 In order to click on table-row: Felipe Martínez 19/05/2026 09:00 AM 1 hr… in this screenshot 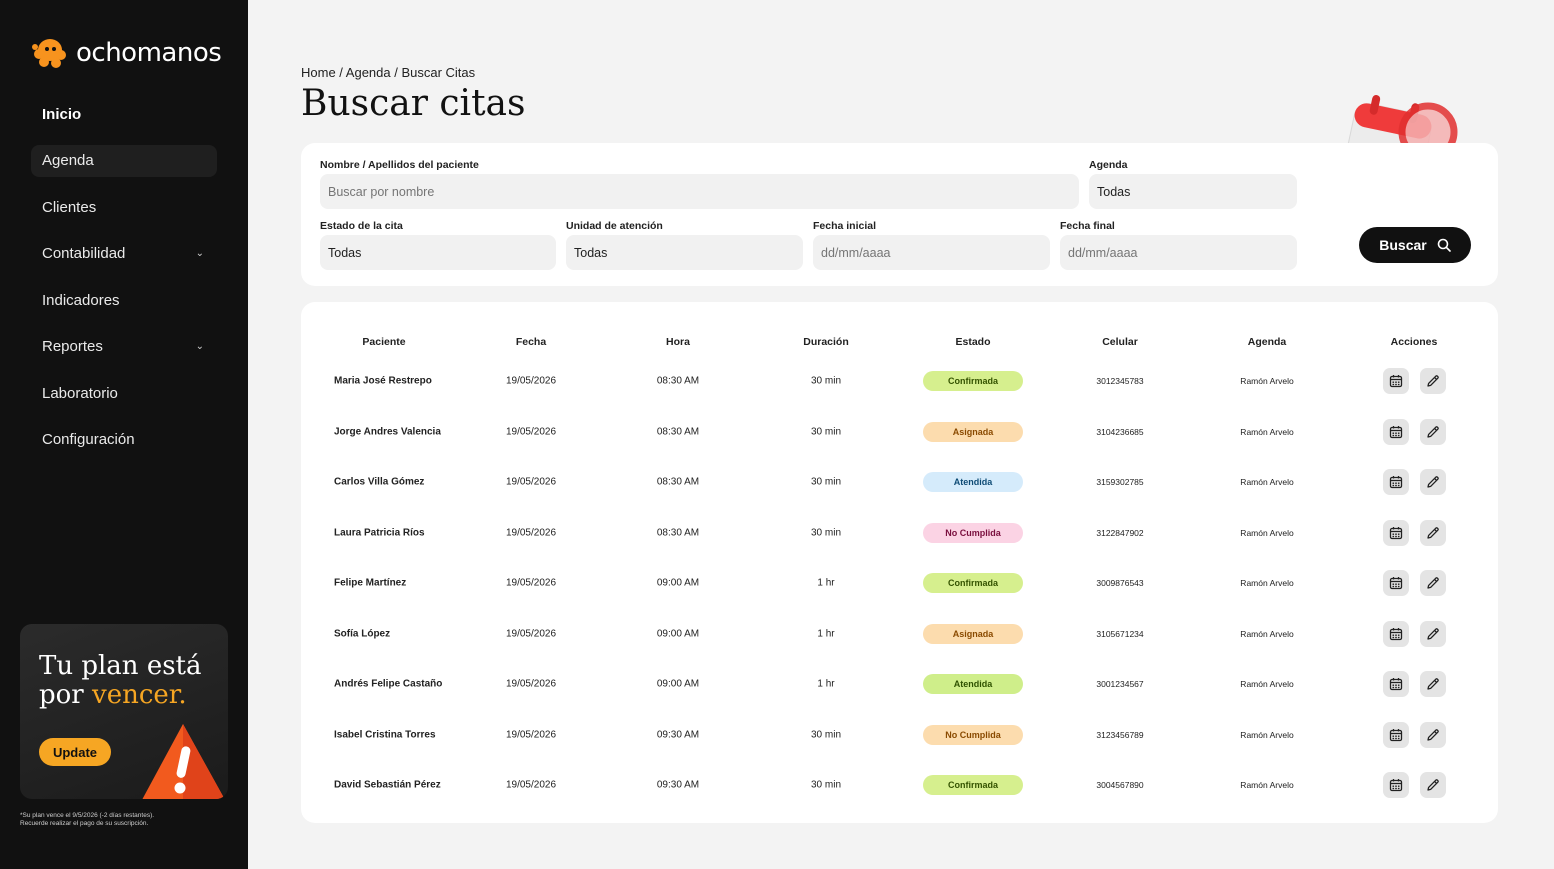, I will do `click(899, 583)`.